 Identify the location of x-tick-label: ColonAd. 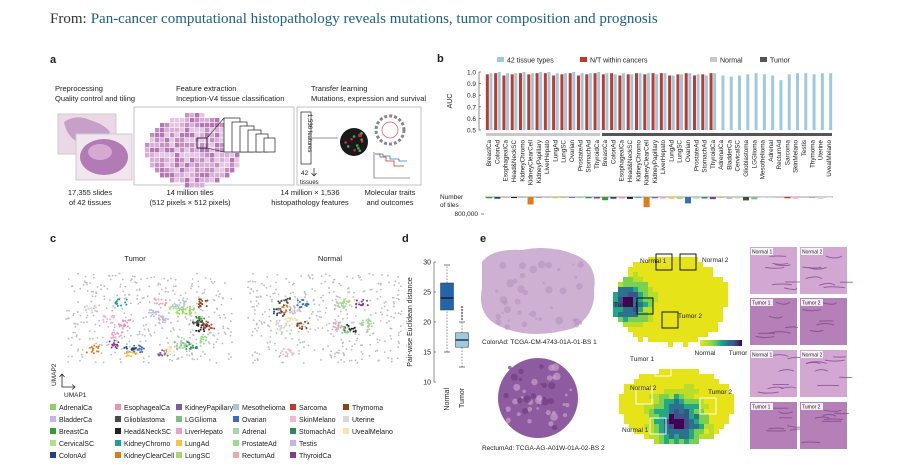
(613, 152).